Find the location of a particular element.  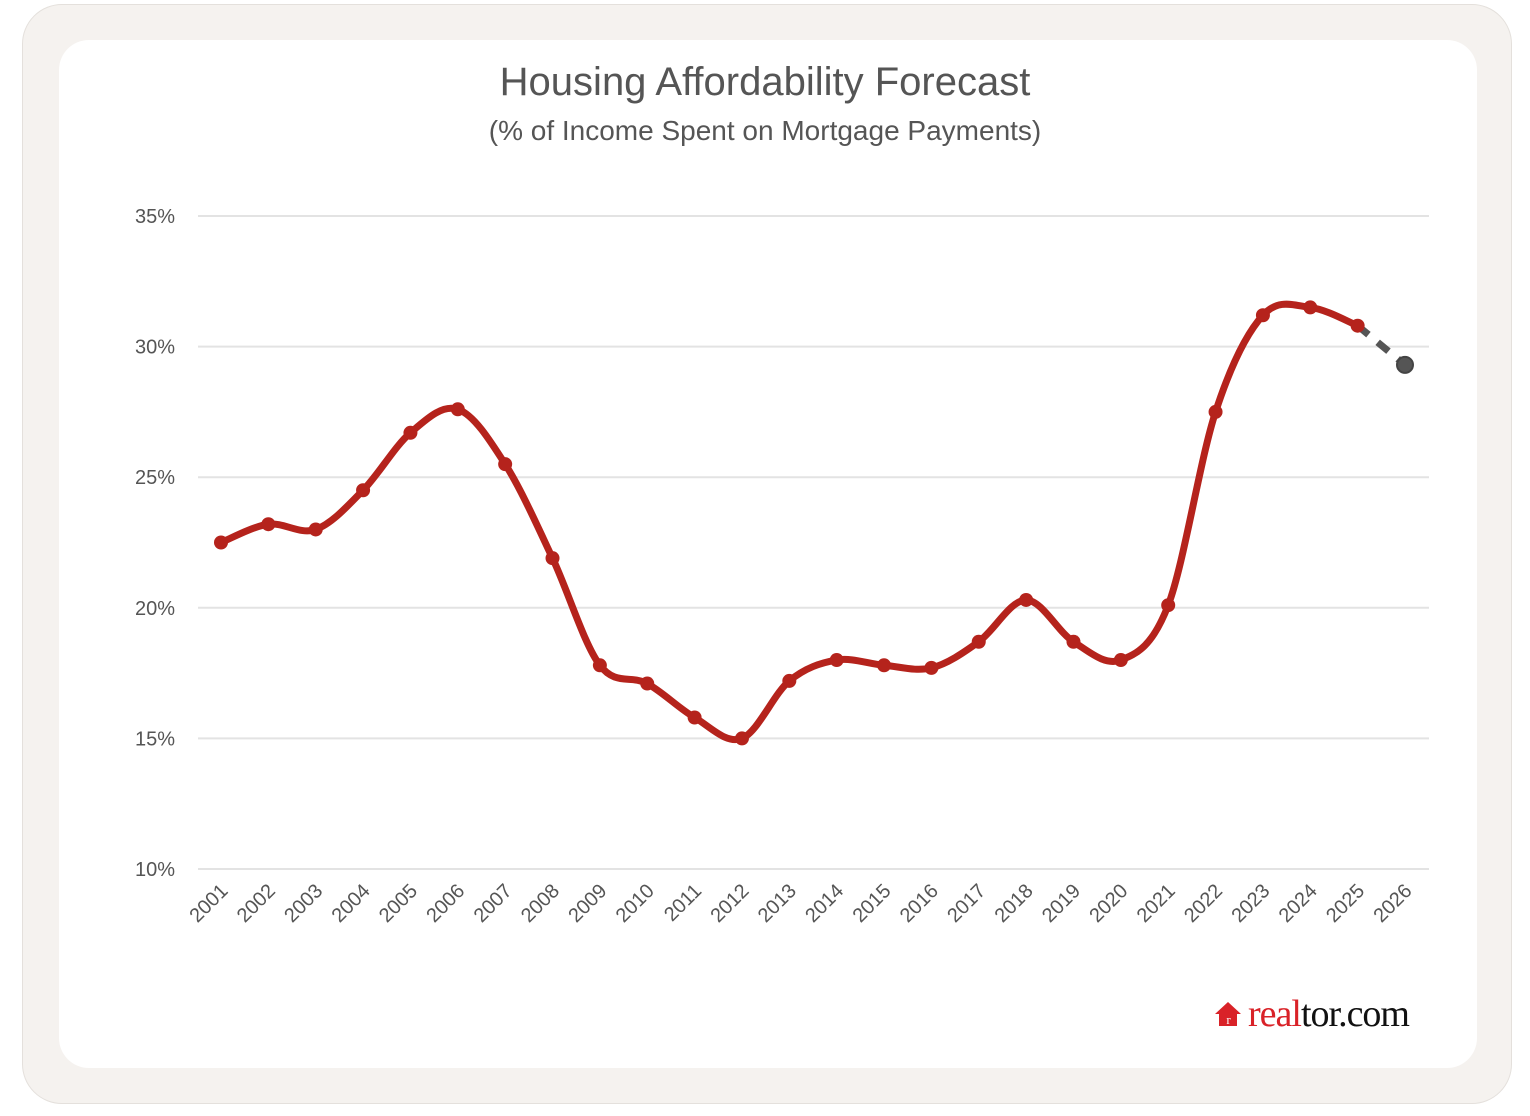

y-tick-label: 15% is located at coordinates (155, 739).